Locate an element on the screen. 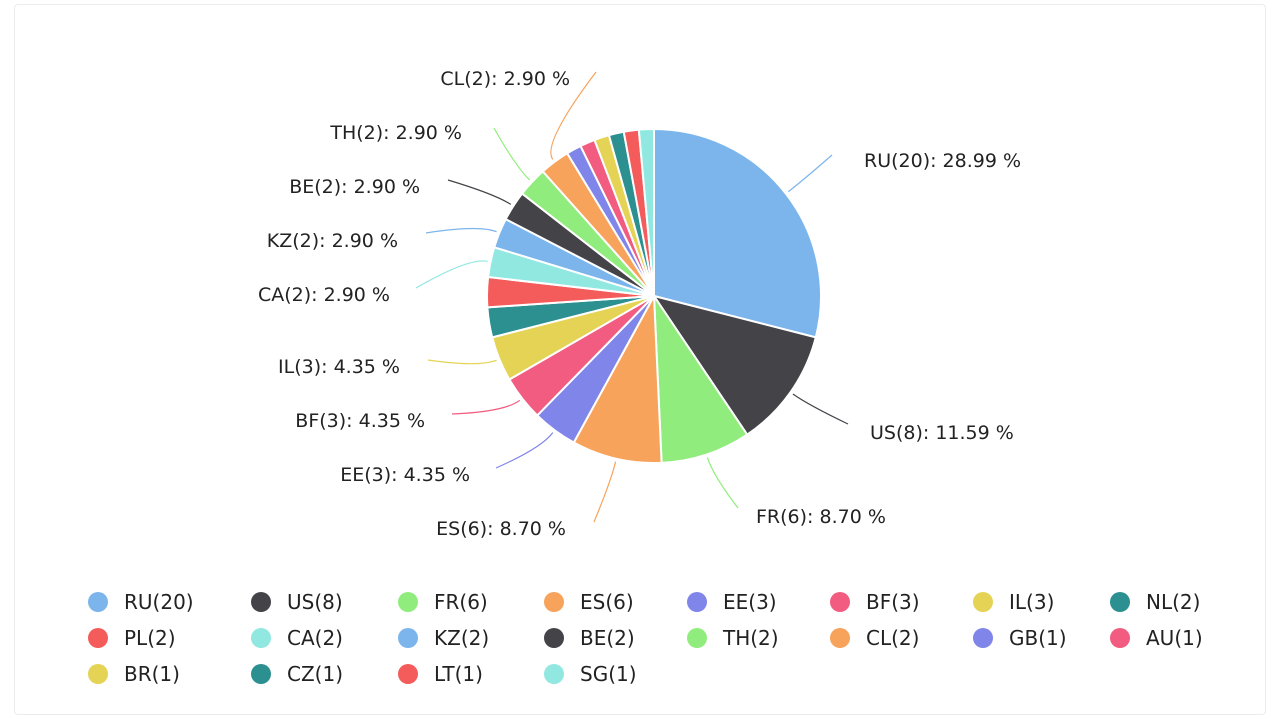 The width and height of the screenshot is (1280, 720). data-label-il: IL(3): 4.35 % is located at coordinates (339, 367).